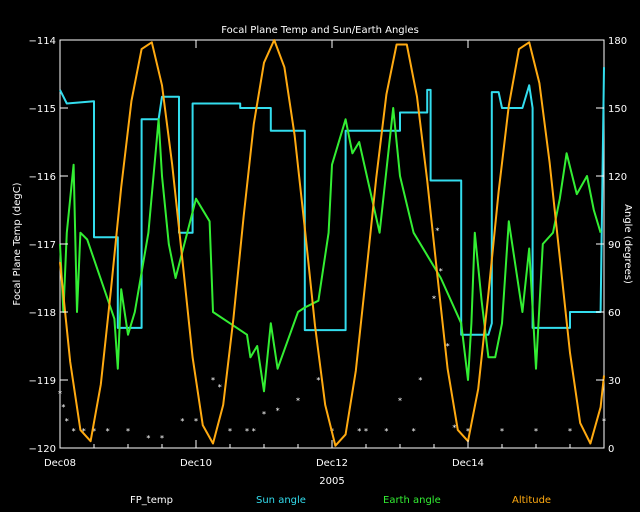  I want to click on y-left-tick-label: −117, so click(42, 245).